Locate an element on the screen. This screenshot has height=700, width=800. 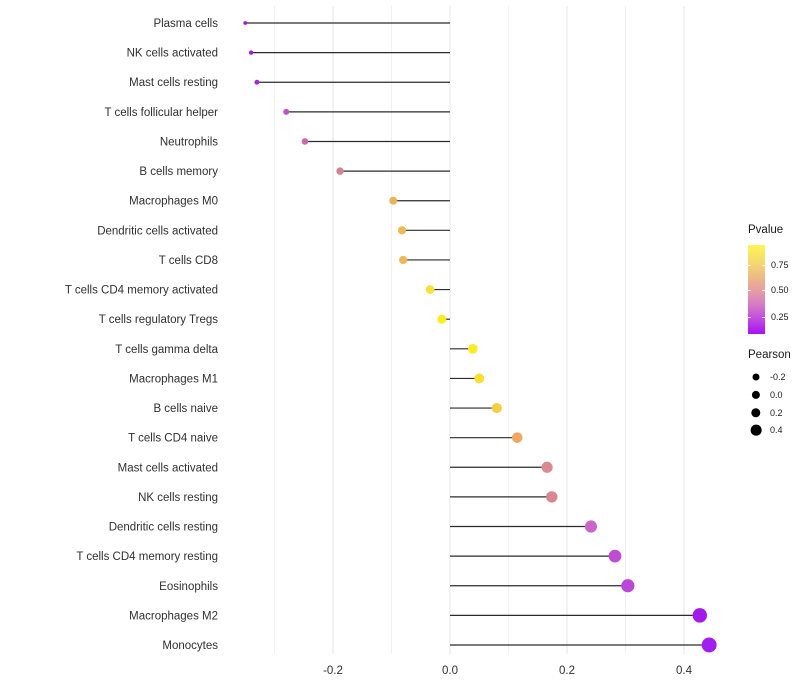
y-axis-label: Macrophages M2 is located at coordinates (173, 616).